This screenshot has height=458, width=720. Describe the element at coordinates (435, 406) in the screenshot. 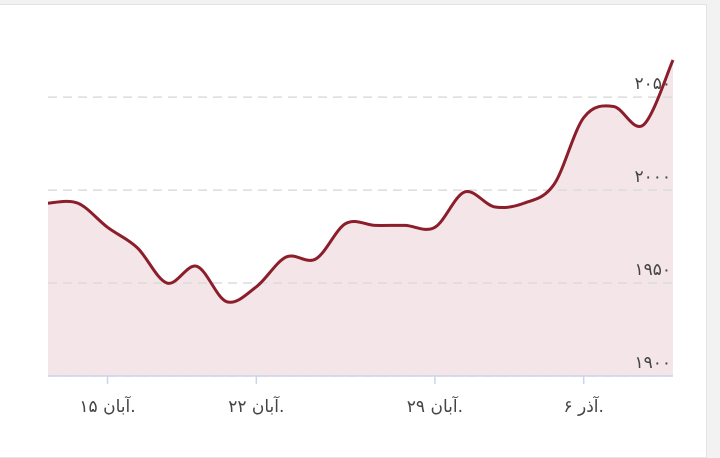

I see `x-tick-label: آبان ۲۹.` at that location.